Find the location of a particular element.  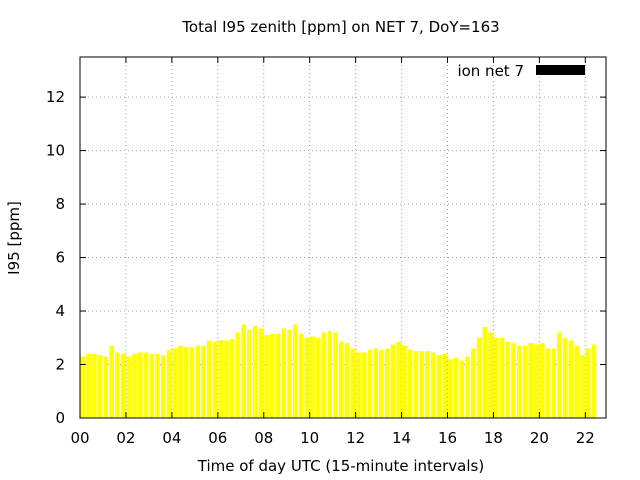

y-tick-label: 12 is located at coordinates (55, 97).